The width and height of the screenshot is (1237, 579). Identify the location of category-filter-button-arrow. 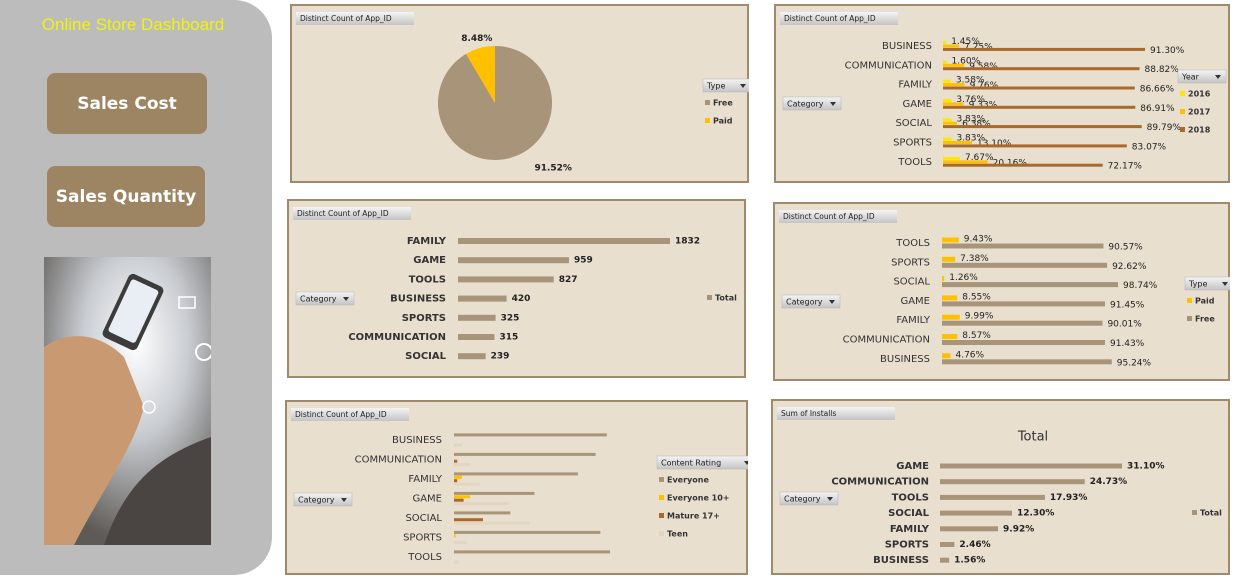
(833, 104).